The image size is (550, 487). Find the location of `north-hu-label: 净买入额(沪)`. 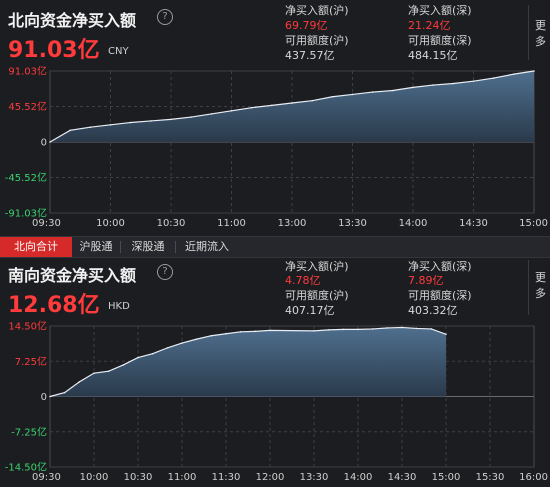

north-hu-label: 净买入额(沪) is located at coordinates (317, 10).